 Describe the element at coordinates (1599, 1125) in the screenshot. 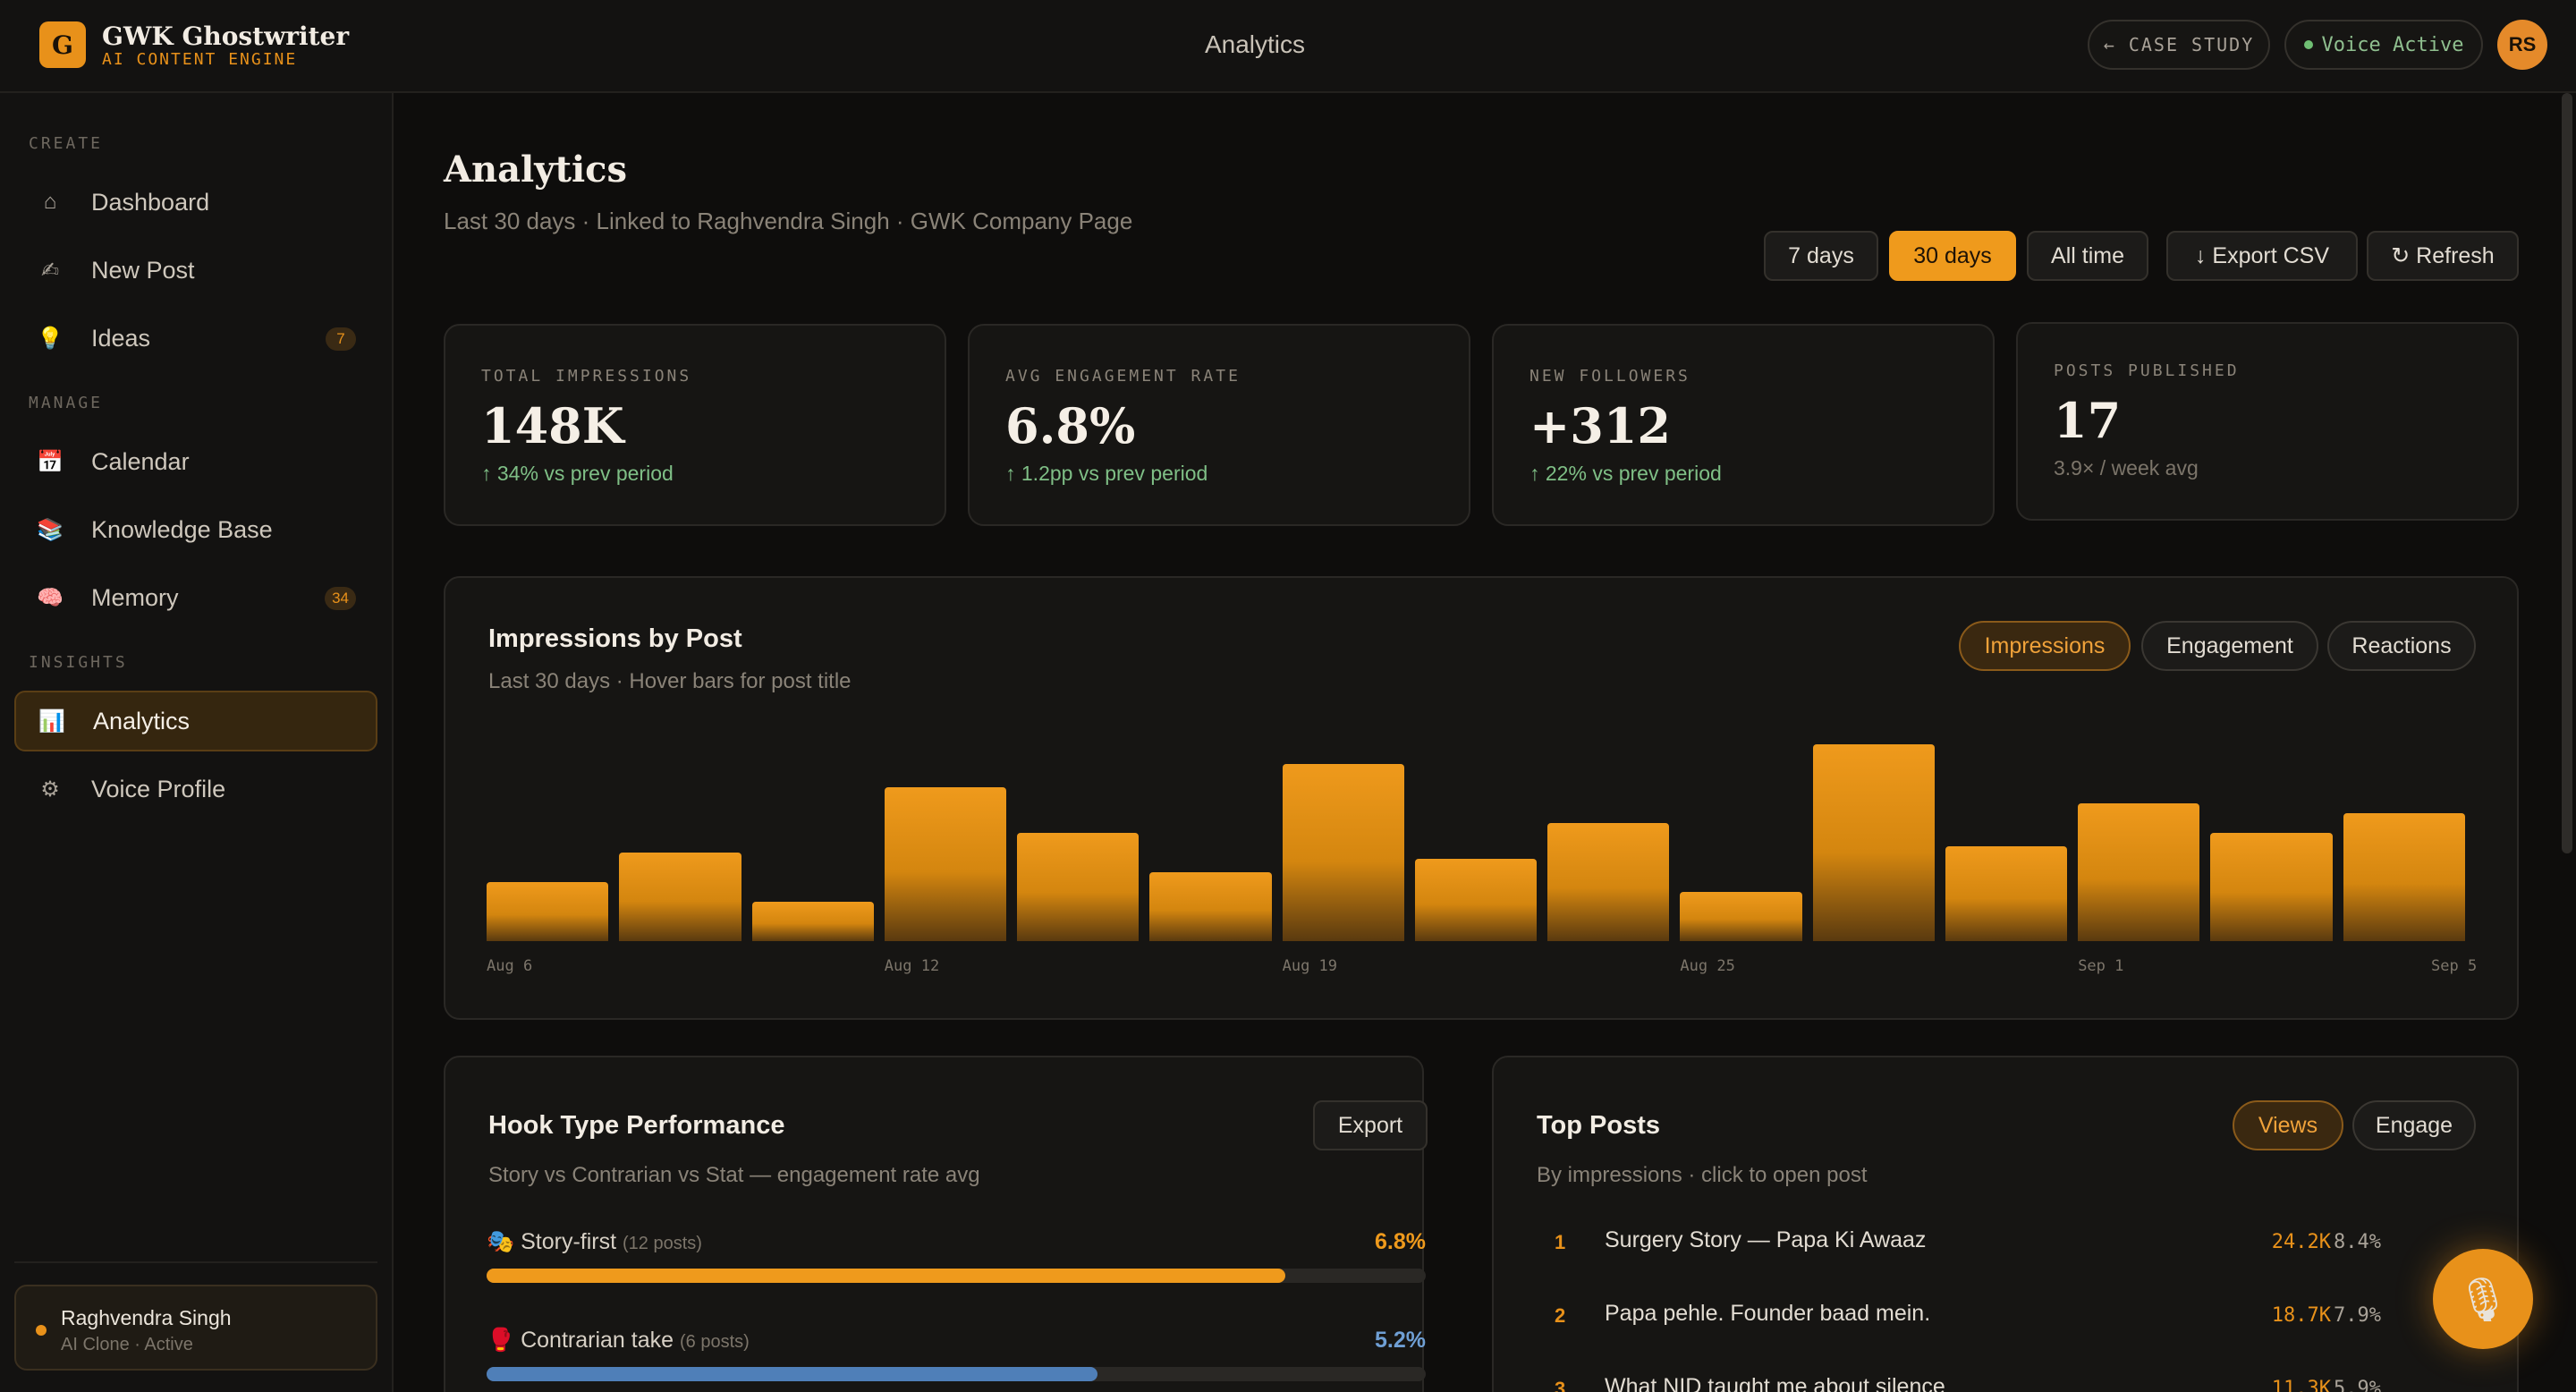

I see `card-title: Top Posts` at that location.